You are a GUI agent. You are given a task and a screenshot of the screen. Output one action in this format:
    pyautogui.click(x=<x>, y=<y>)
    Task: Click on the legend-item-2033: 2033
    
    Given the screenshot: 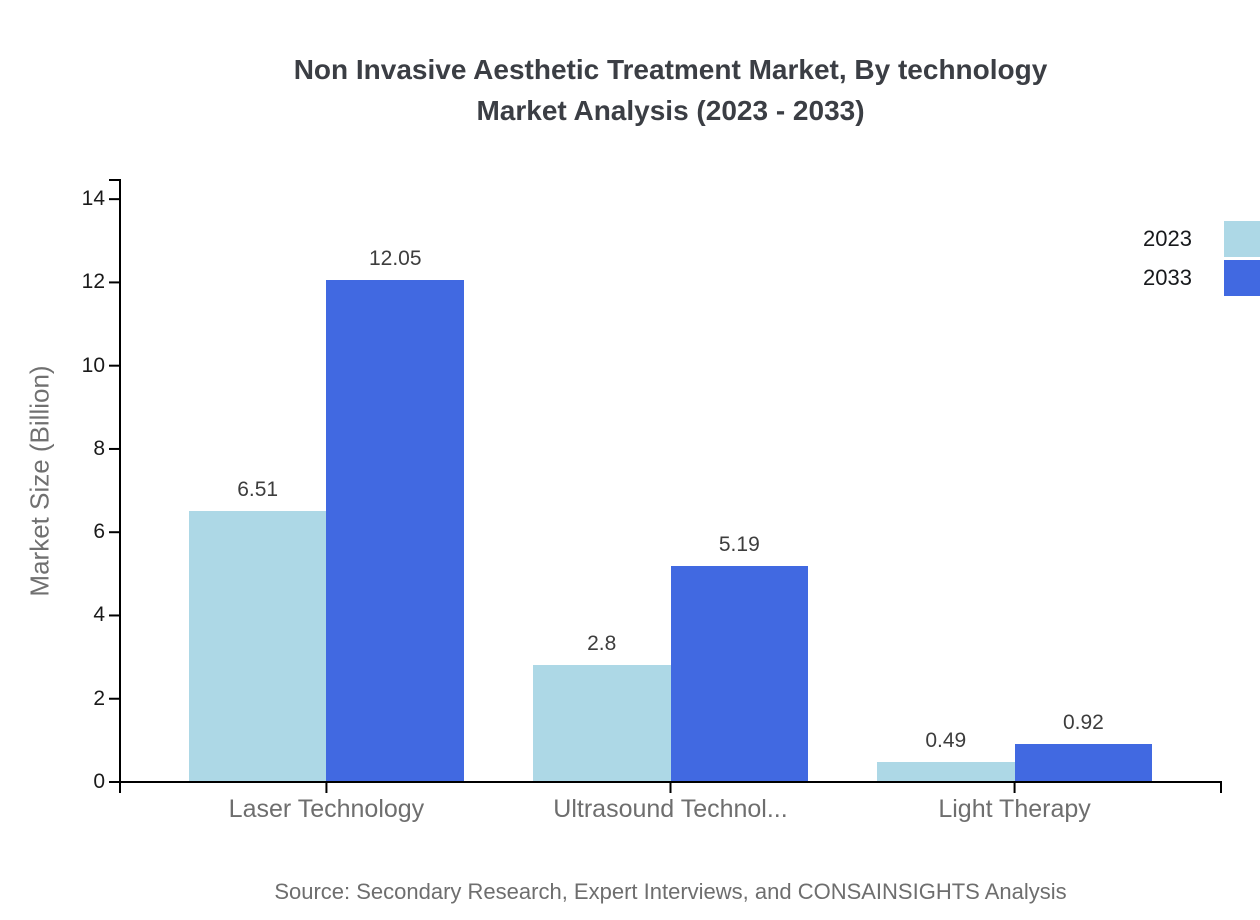 What is the action you would take?
    pyautogui.click(x=1201, y=278)
    